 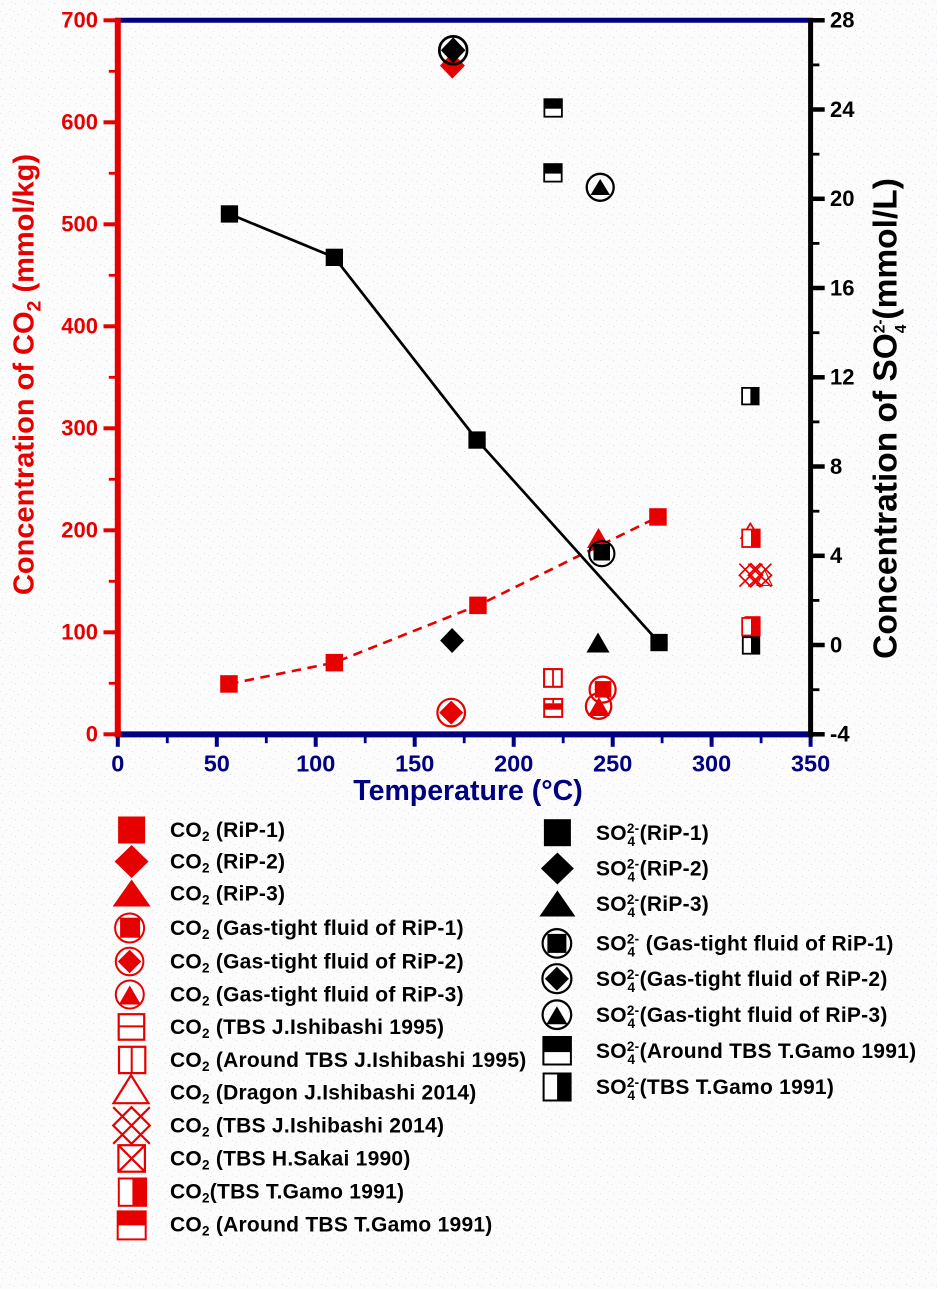 What do you see at coordinates (745, 946) in the screenshot?
I see `svg-text:SO2-4 (Gas-tight fluid of RiP-: SO2-4 (Gas-tight fluid of RiP-1)` at bounding box center [745, 946].